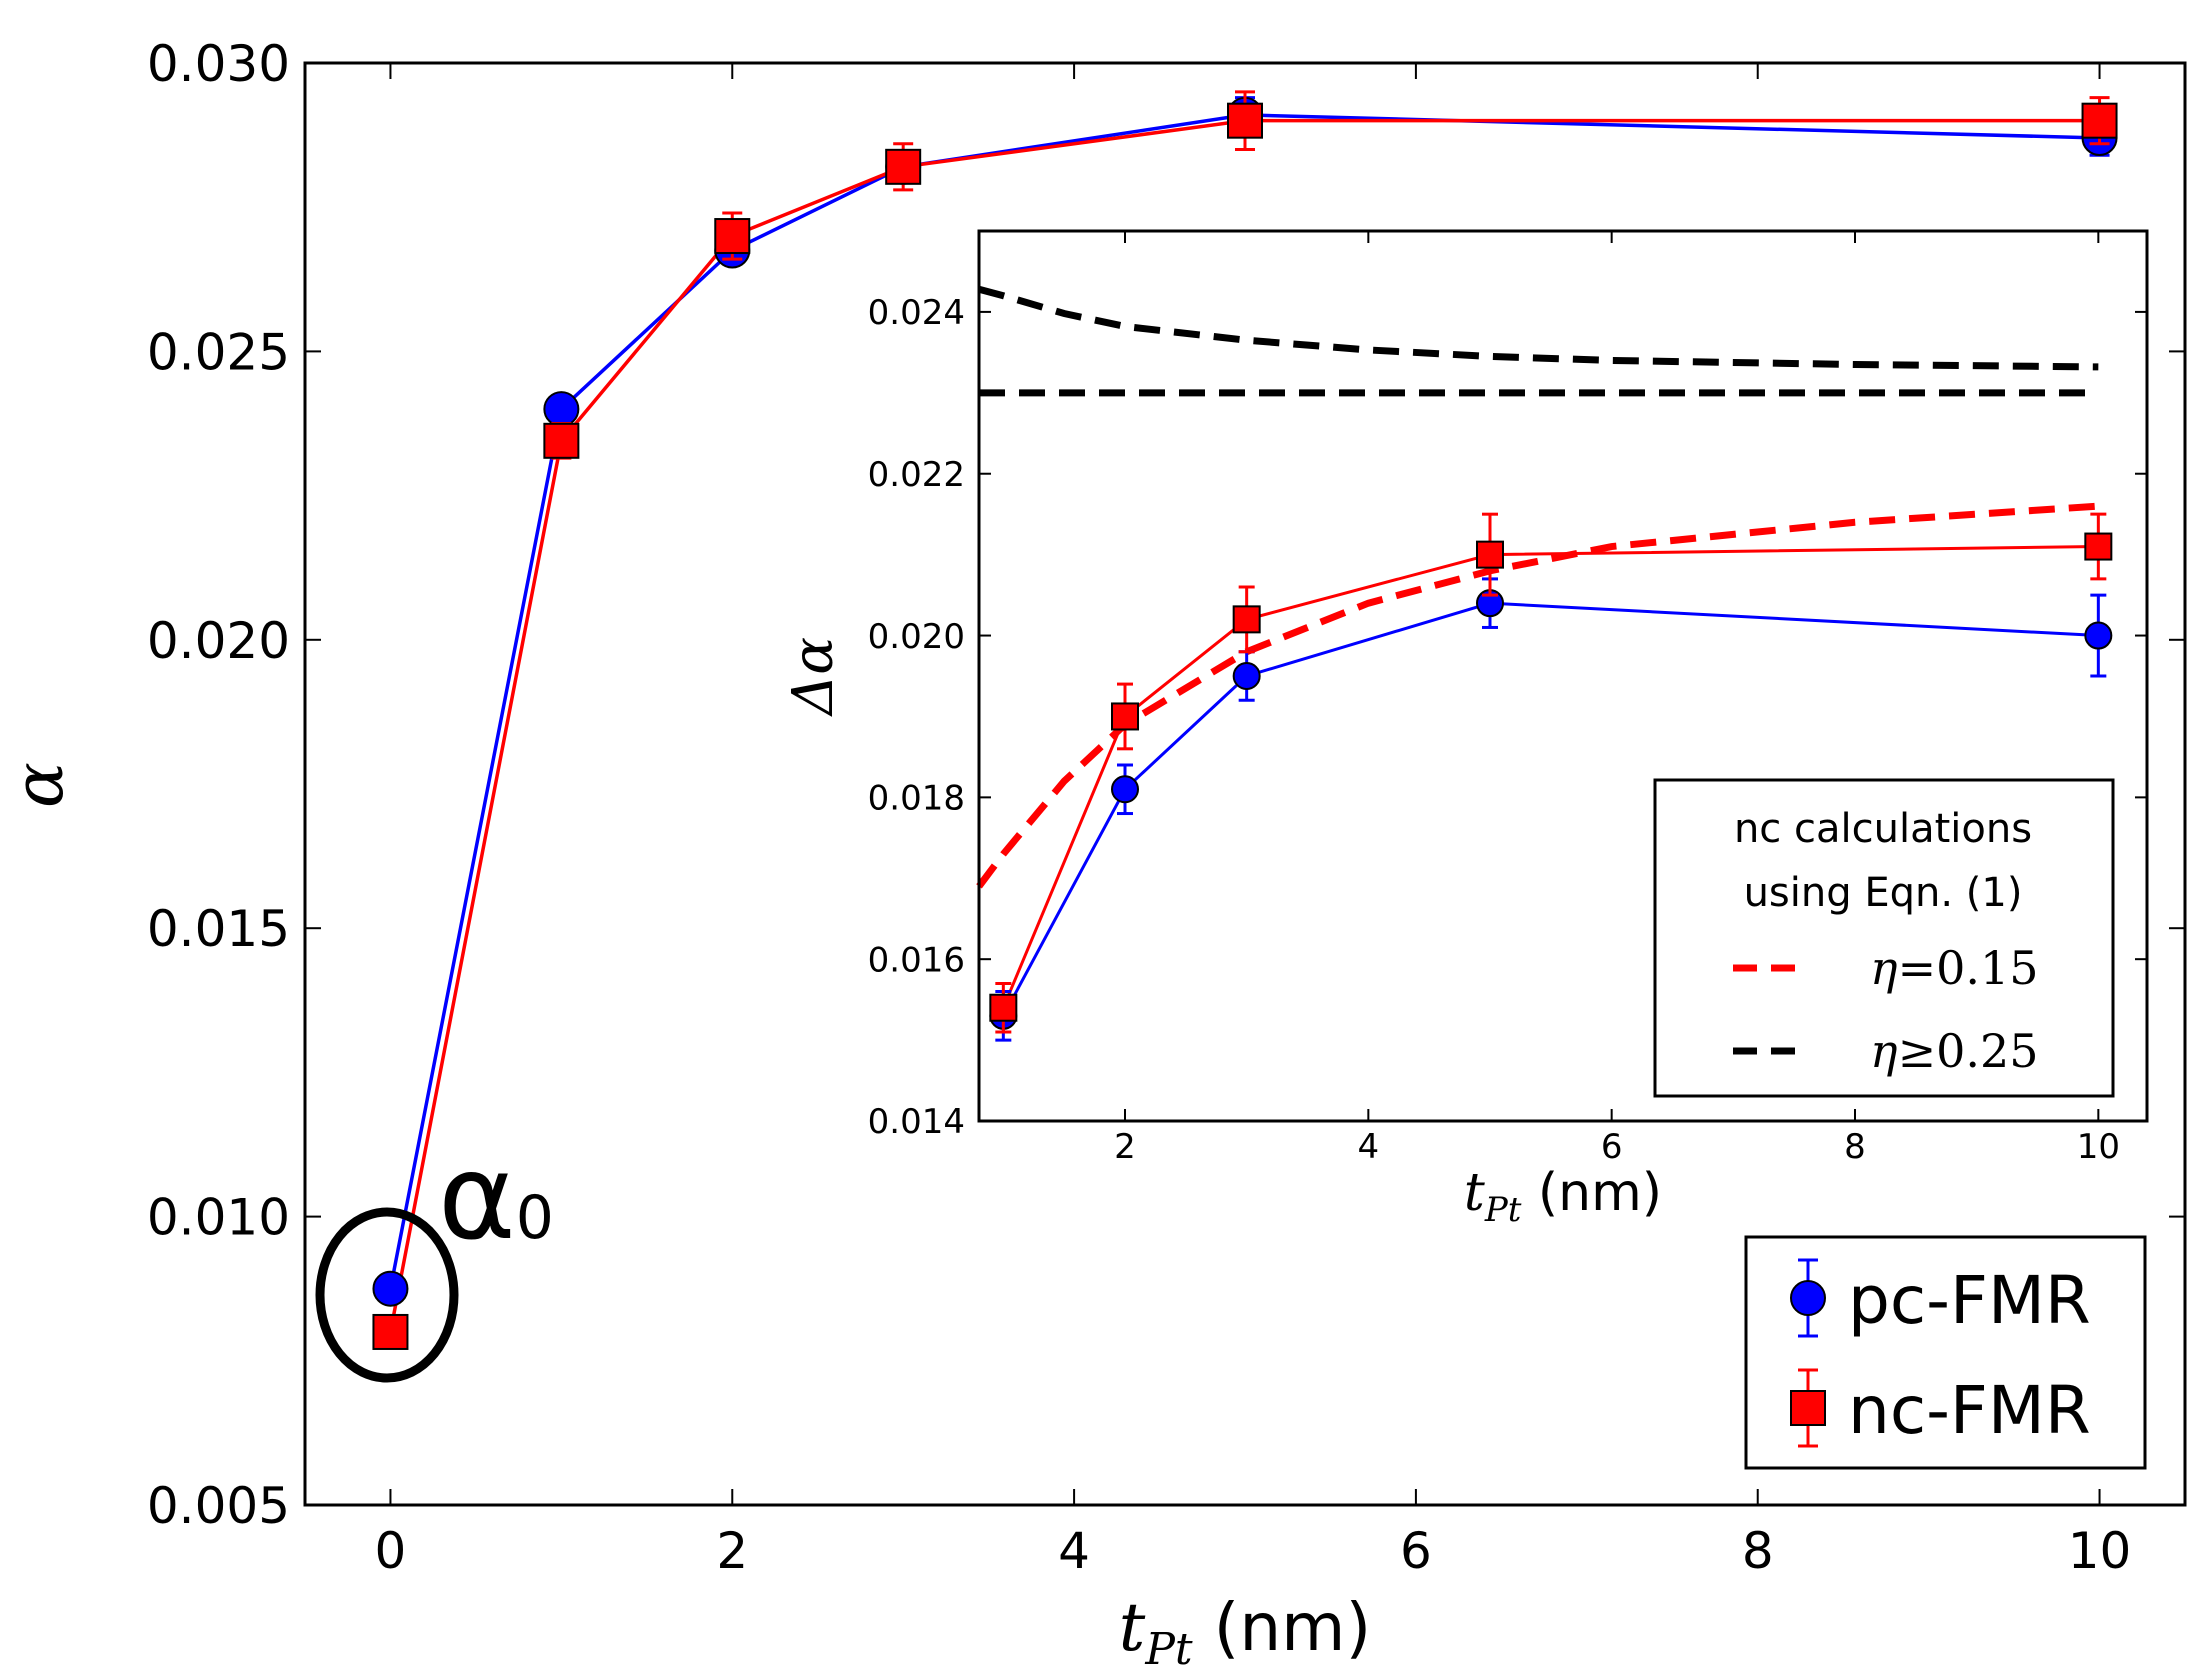 This screenshot has height=1669, width=2212. I want to click on inset-legend-eta-025-label: η≥0.25, so click(1954, 1051).